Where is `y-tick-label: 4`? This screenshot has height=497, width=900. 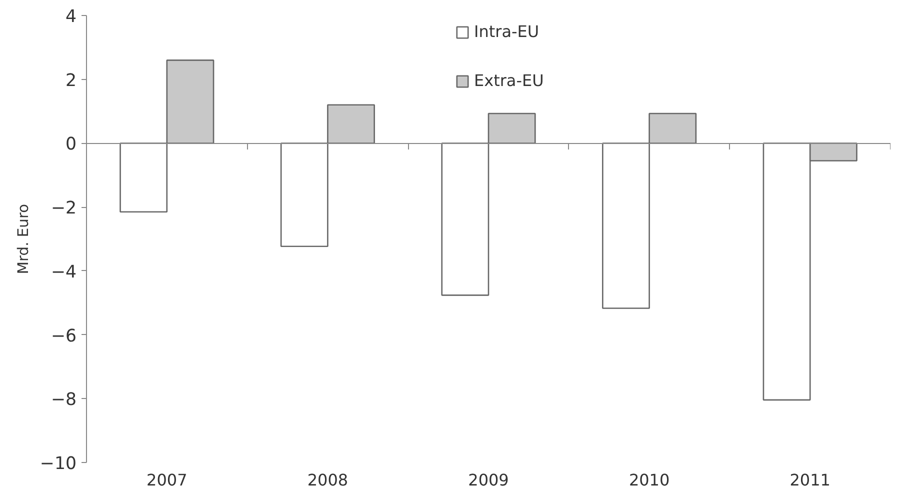
y-tick-label: 4 is located at coordinates (71, 17).